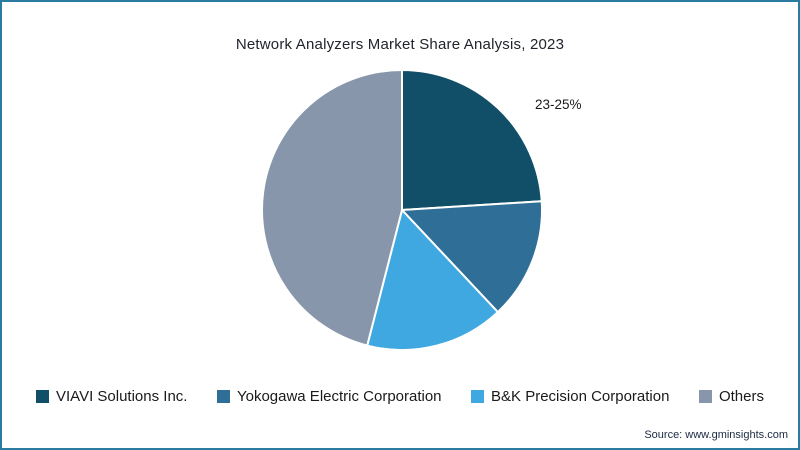 The width and height of the screenshot is (800, 450). I want to click on legend-item-bk-precision: B&K Precision Corporation, so click(570, 396).